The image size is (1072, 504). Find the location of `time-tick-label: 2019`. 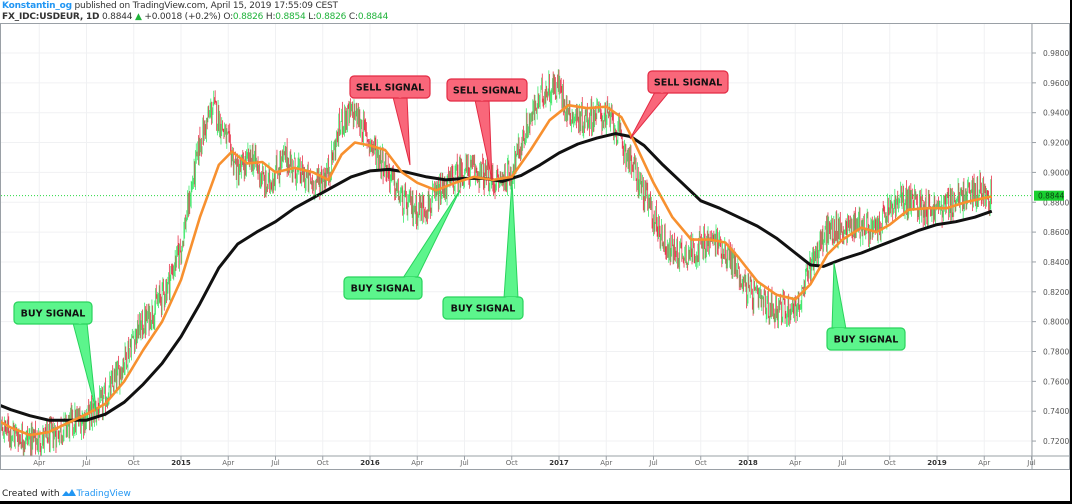

time-tick-label: 2019 is located at coordinates (937, 463).